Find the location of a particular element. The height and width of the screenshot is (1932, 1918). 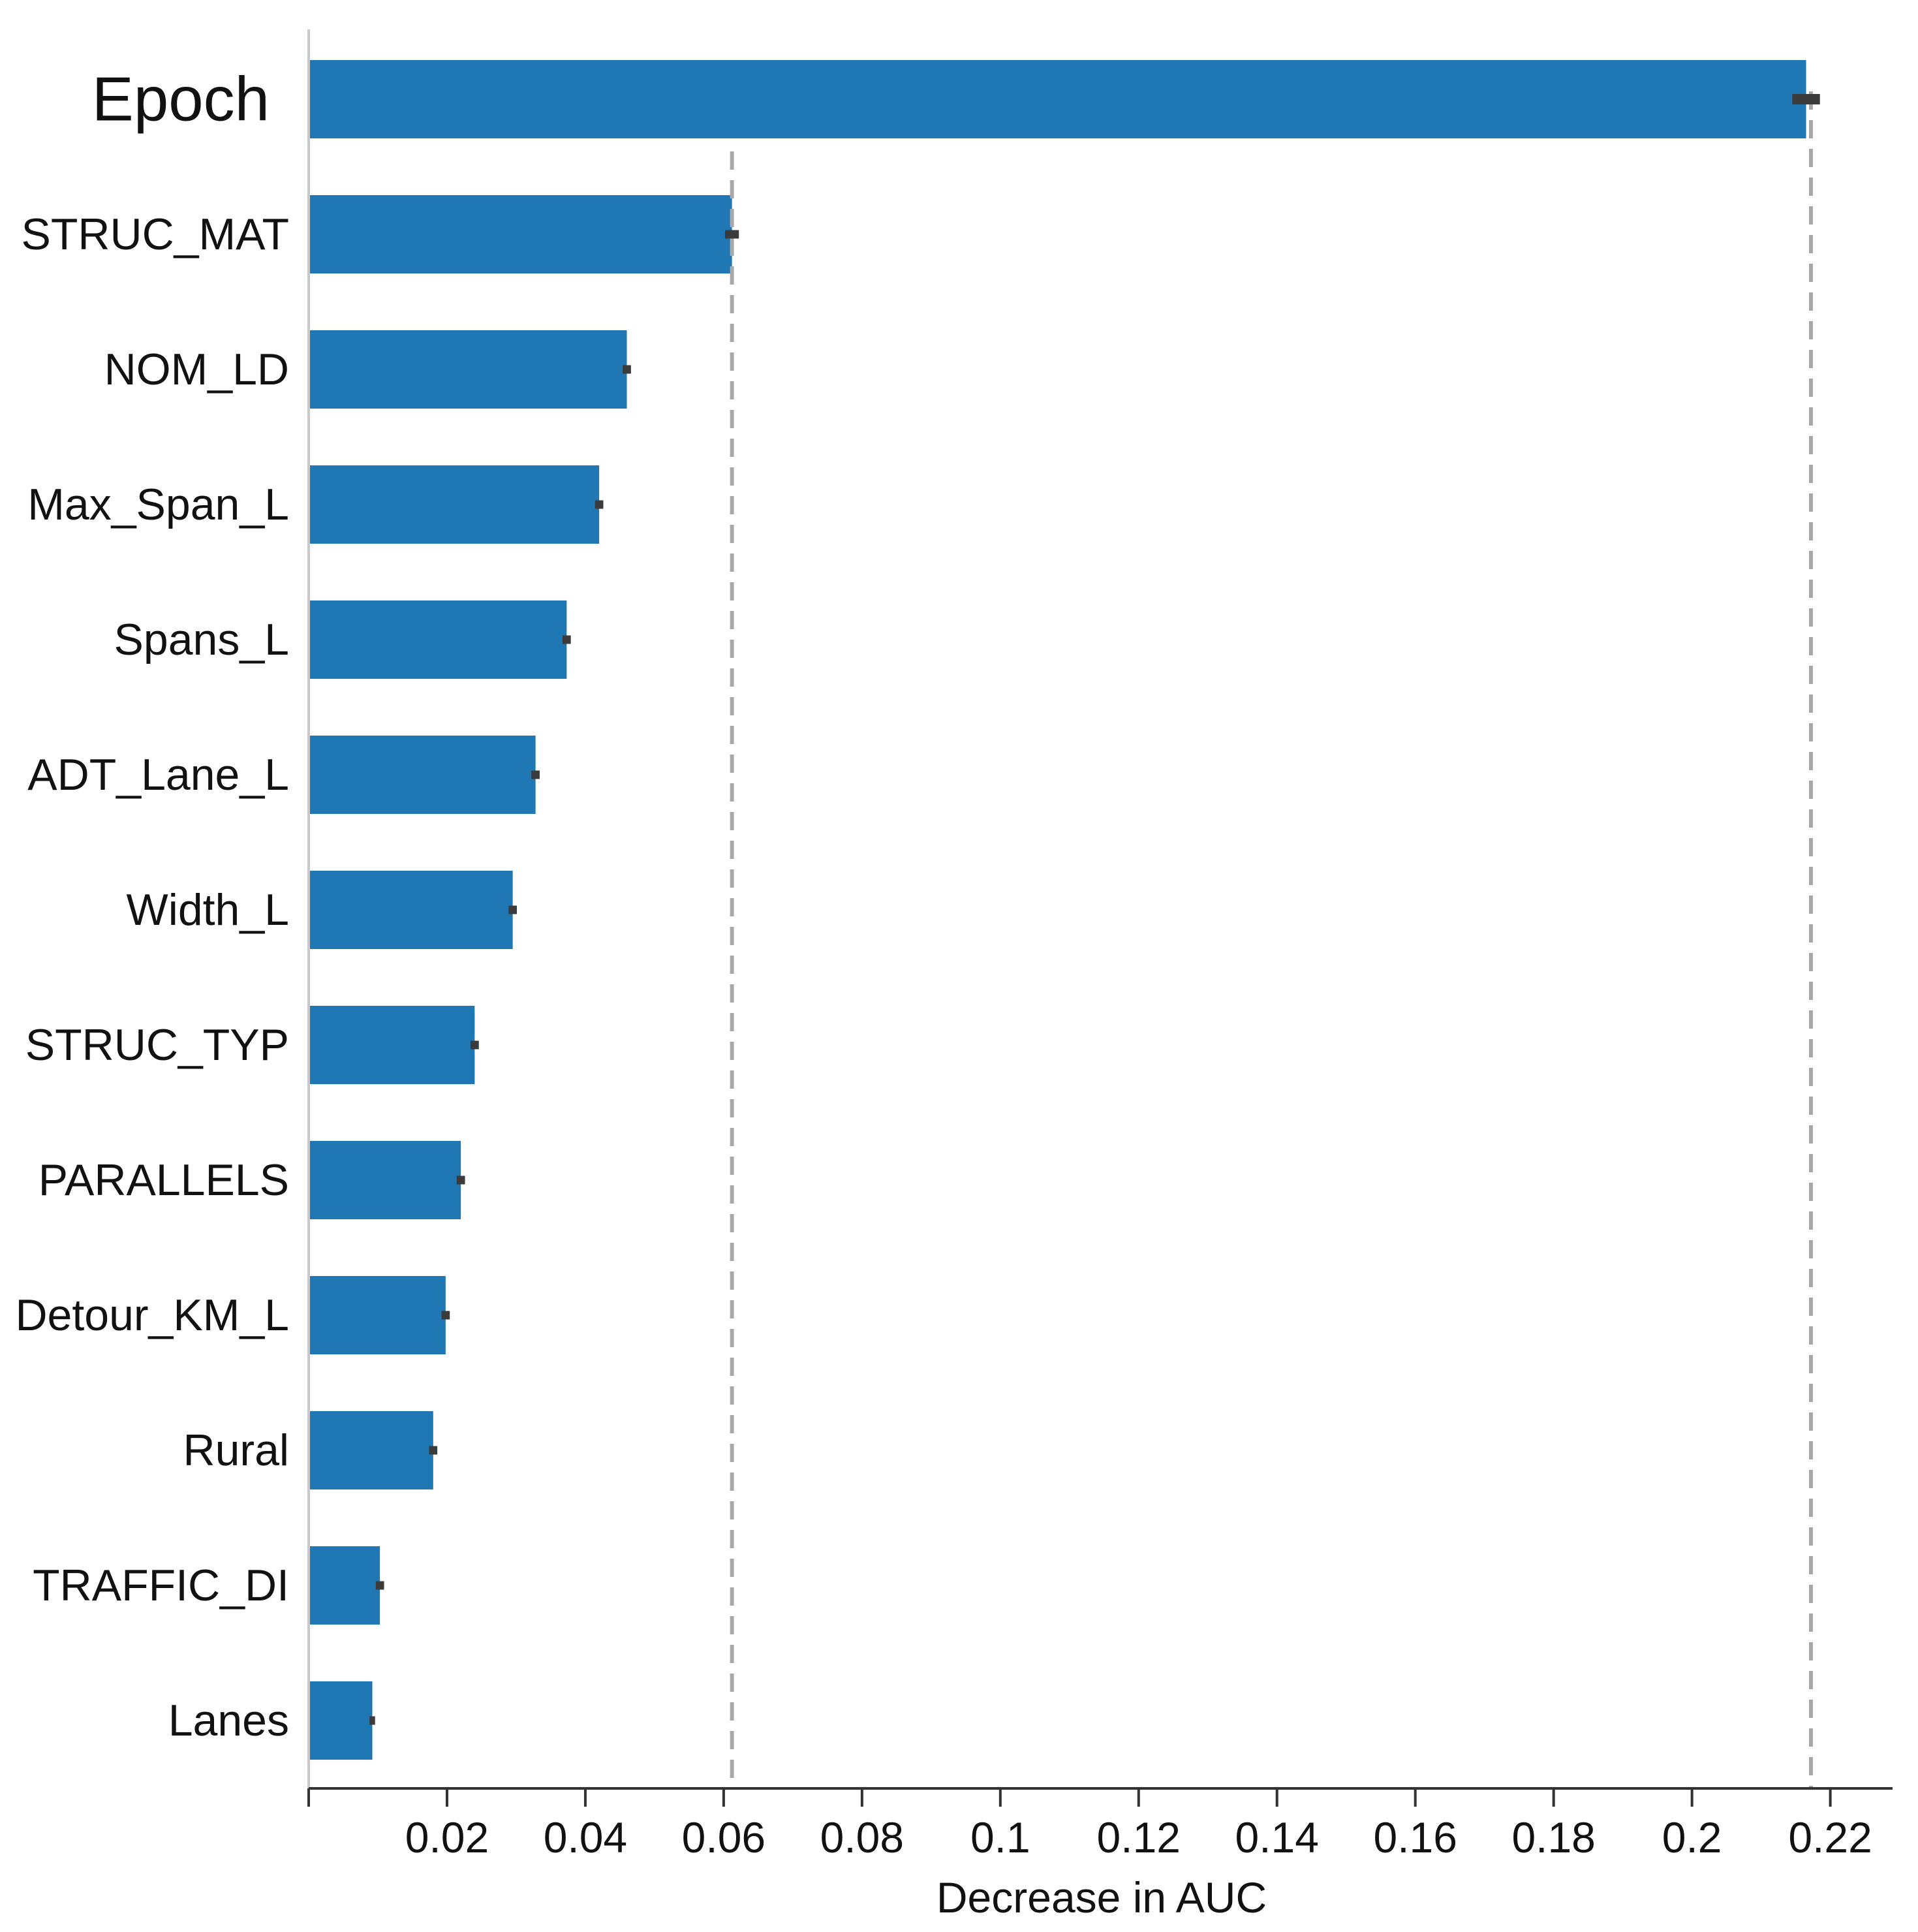

bar-traffic-di is located at coordinates (344, 1586).